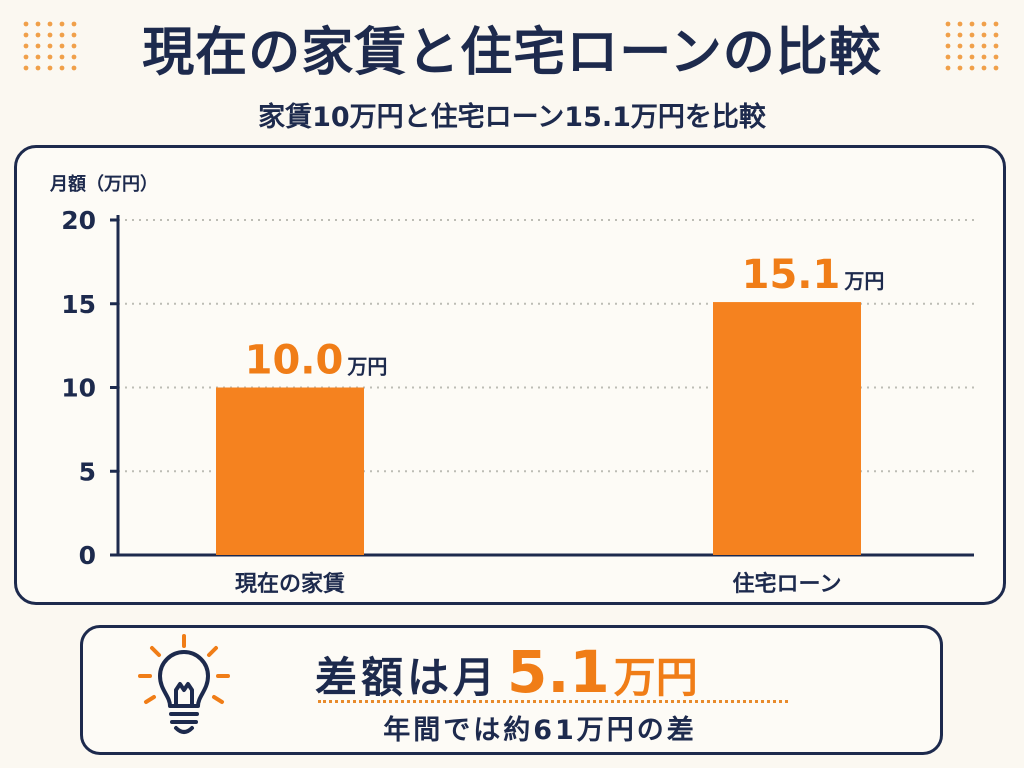 The height and width of the screenshot is (768, 1024). I want to click on lightbulb-icon, so click(184, 684).